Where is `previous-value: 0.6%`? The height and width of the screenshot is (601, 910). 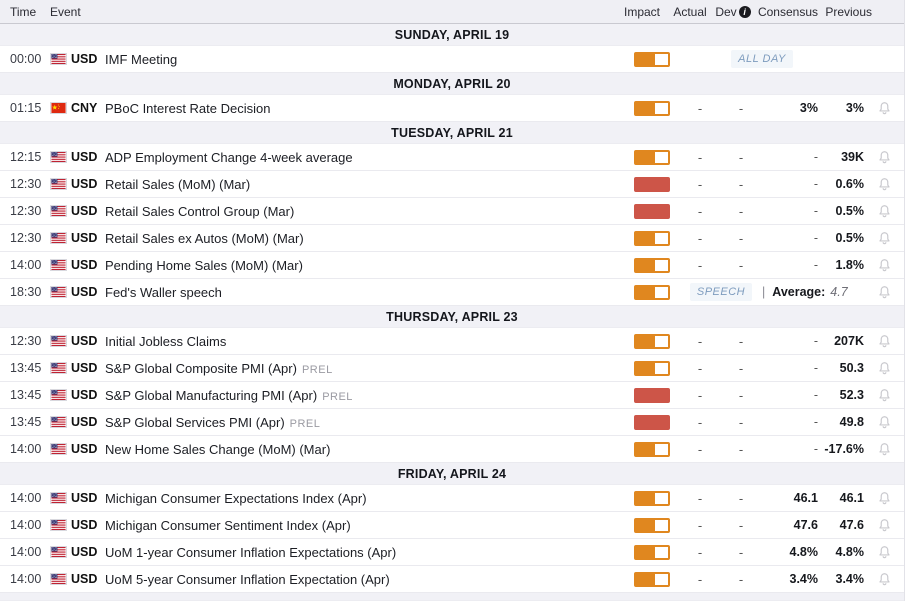
previous-value: 0.6% is located at coordinates (850, 184).